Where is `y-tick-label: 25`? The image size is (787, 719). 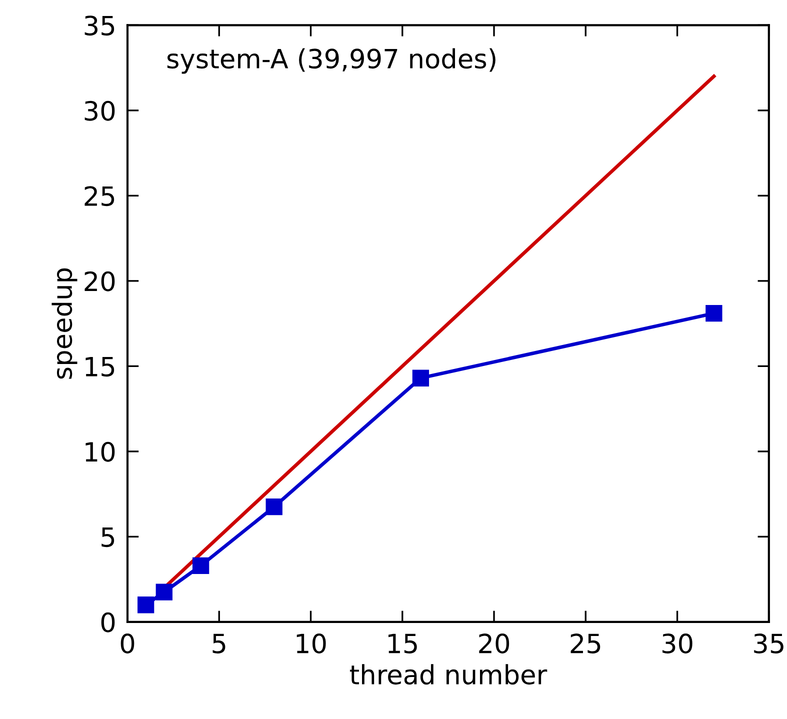 y-tick-label: 25 is located at coordinates (99, 196).